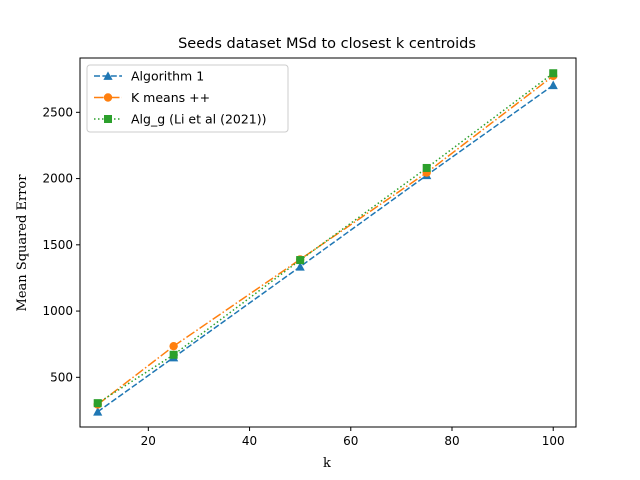 The width and height of the screenshot is (640, 480). What do you see at coordinates (173, 346) in the screenshot?
I see `series-2-point` at bounding box center [173, 346].